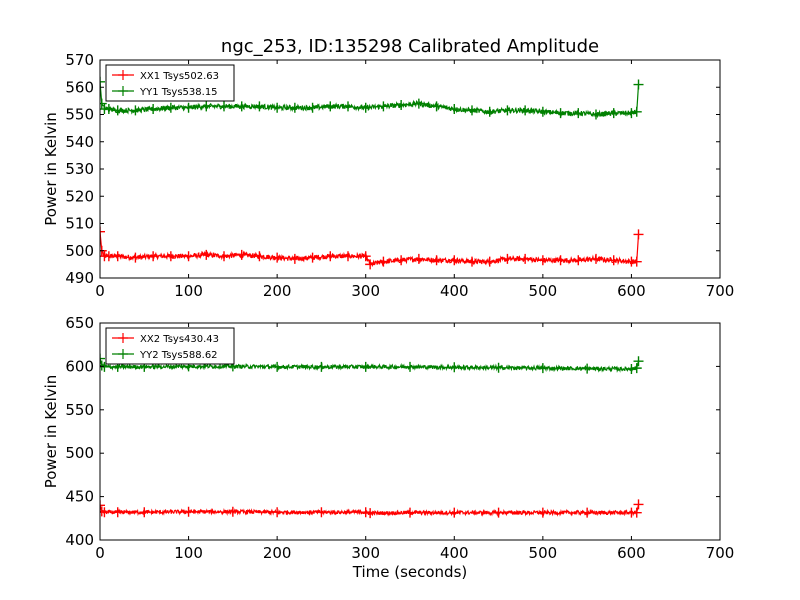 This screenshot has width=800, height=600. I want to click on legend-label: XX1 Tsys502.63, so click(179, 76).